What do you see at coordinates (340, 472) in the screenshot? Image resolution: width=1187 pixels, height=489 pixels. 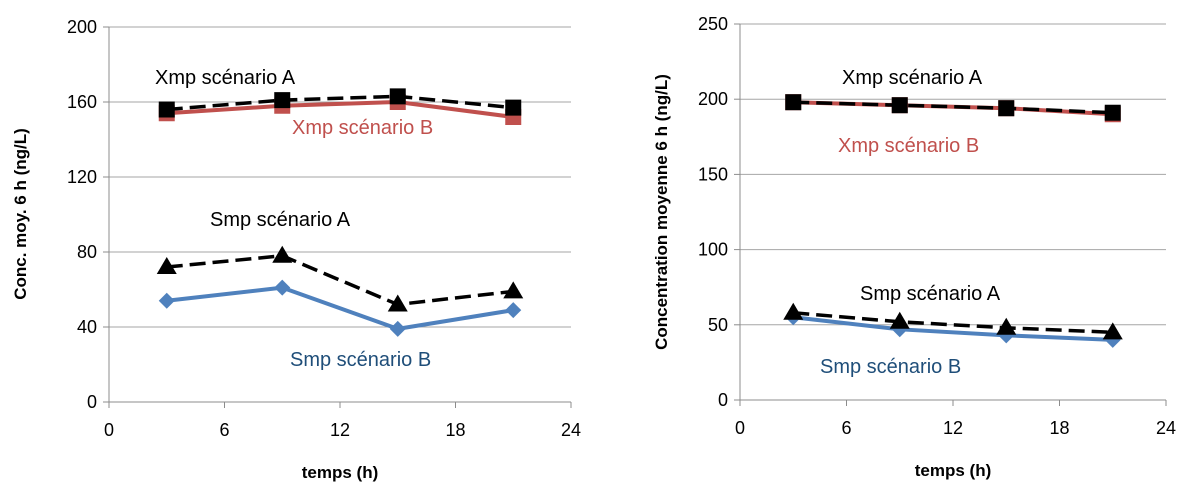 I see `left-x-axis-title: temps (h)` at bounding box center [340, 472].